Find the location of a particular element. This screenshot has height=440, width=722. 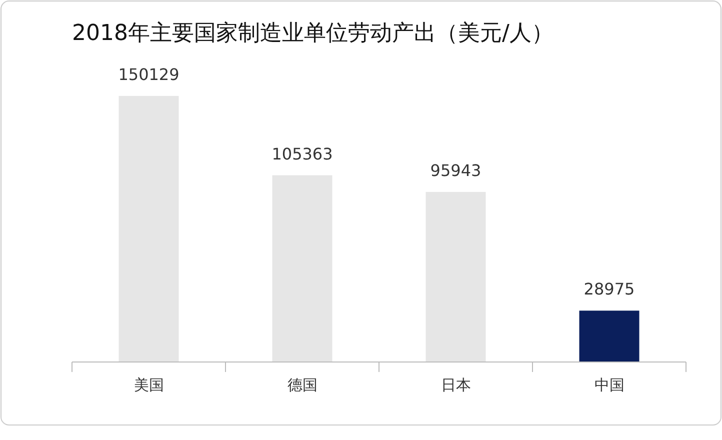

data-label: 28975 is located at coordinates (609, 289).